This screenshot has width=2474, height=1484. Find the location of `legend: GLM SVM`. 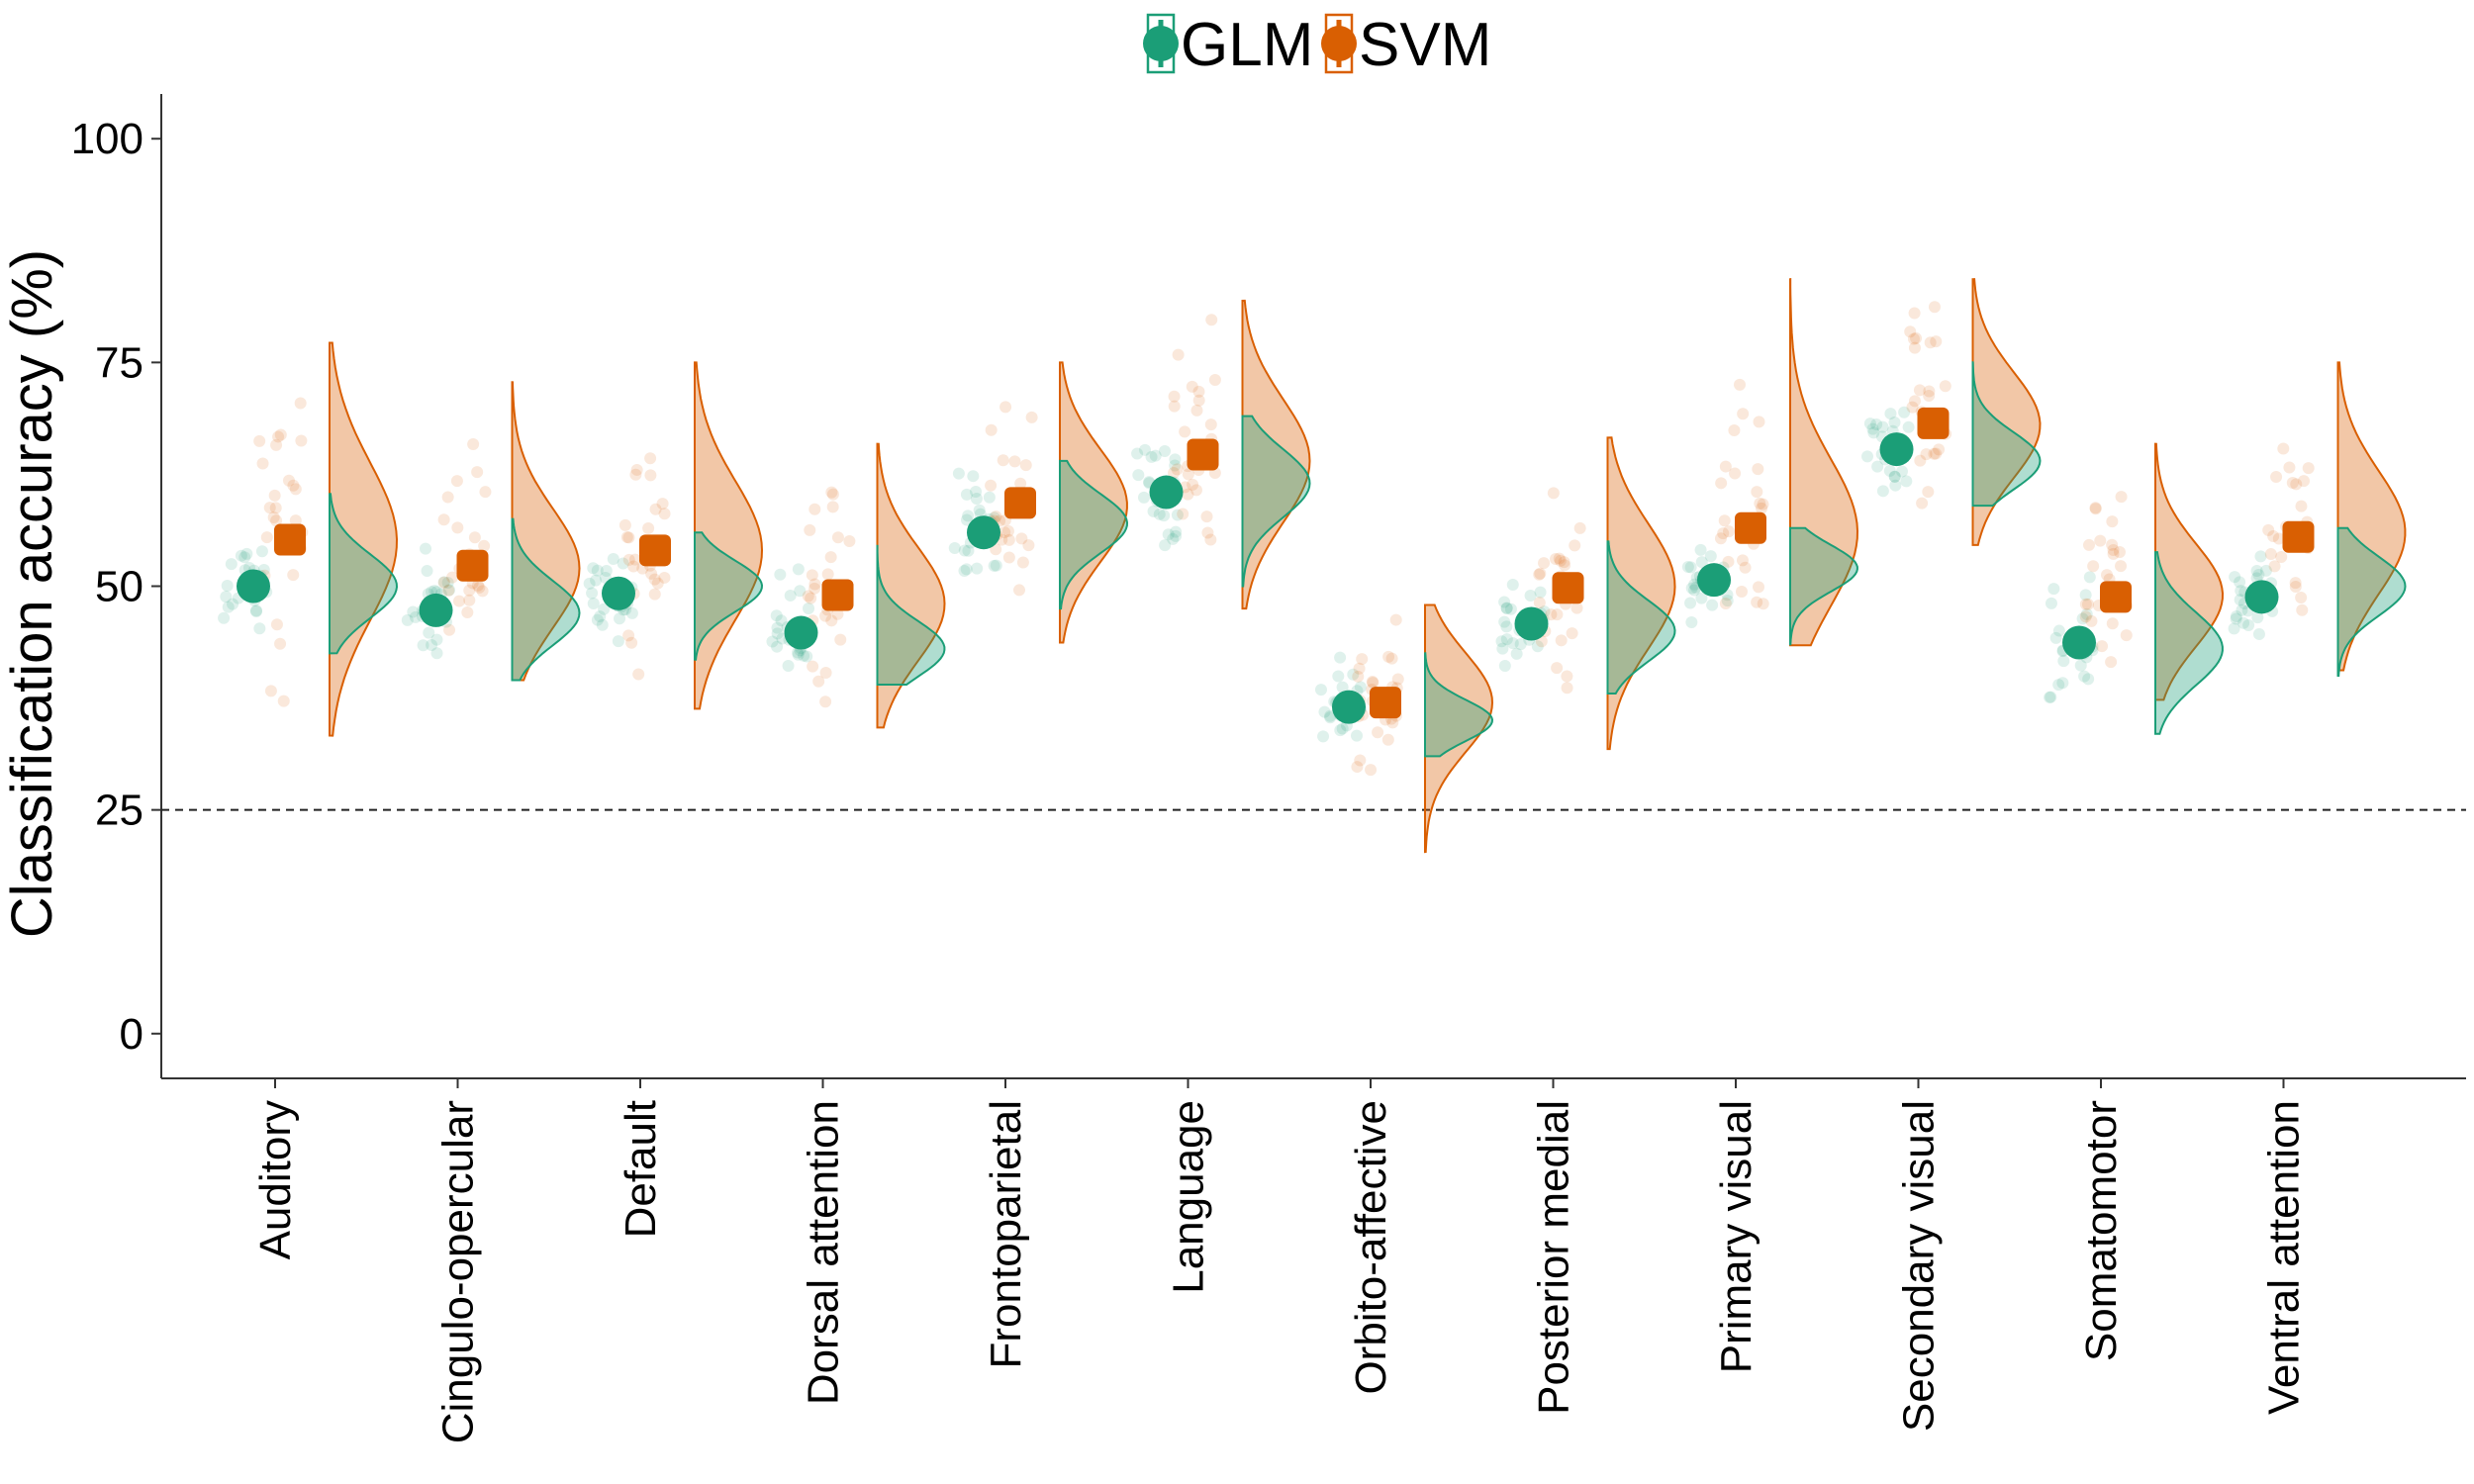

legend: GLM SVM is located at coordinates (1317, 45).